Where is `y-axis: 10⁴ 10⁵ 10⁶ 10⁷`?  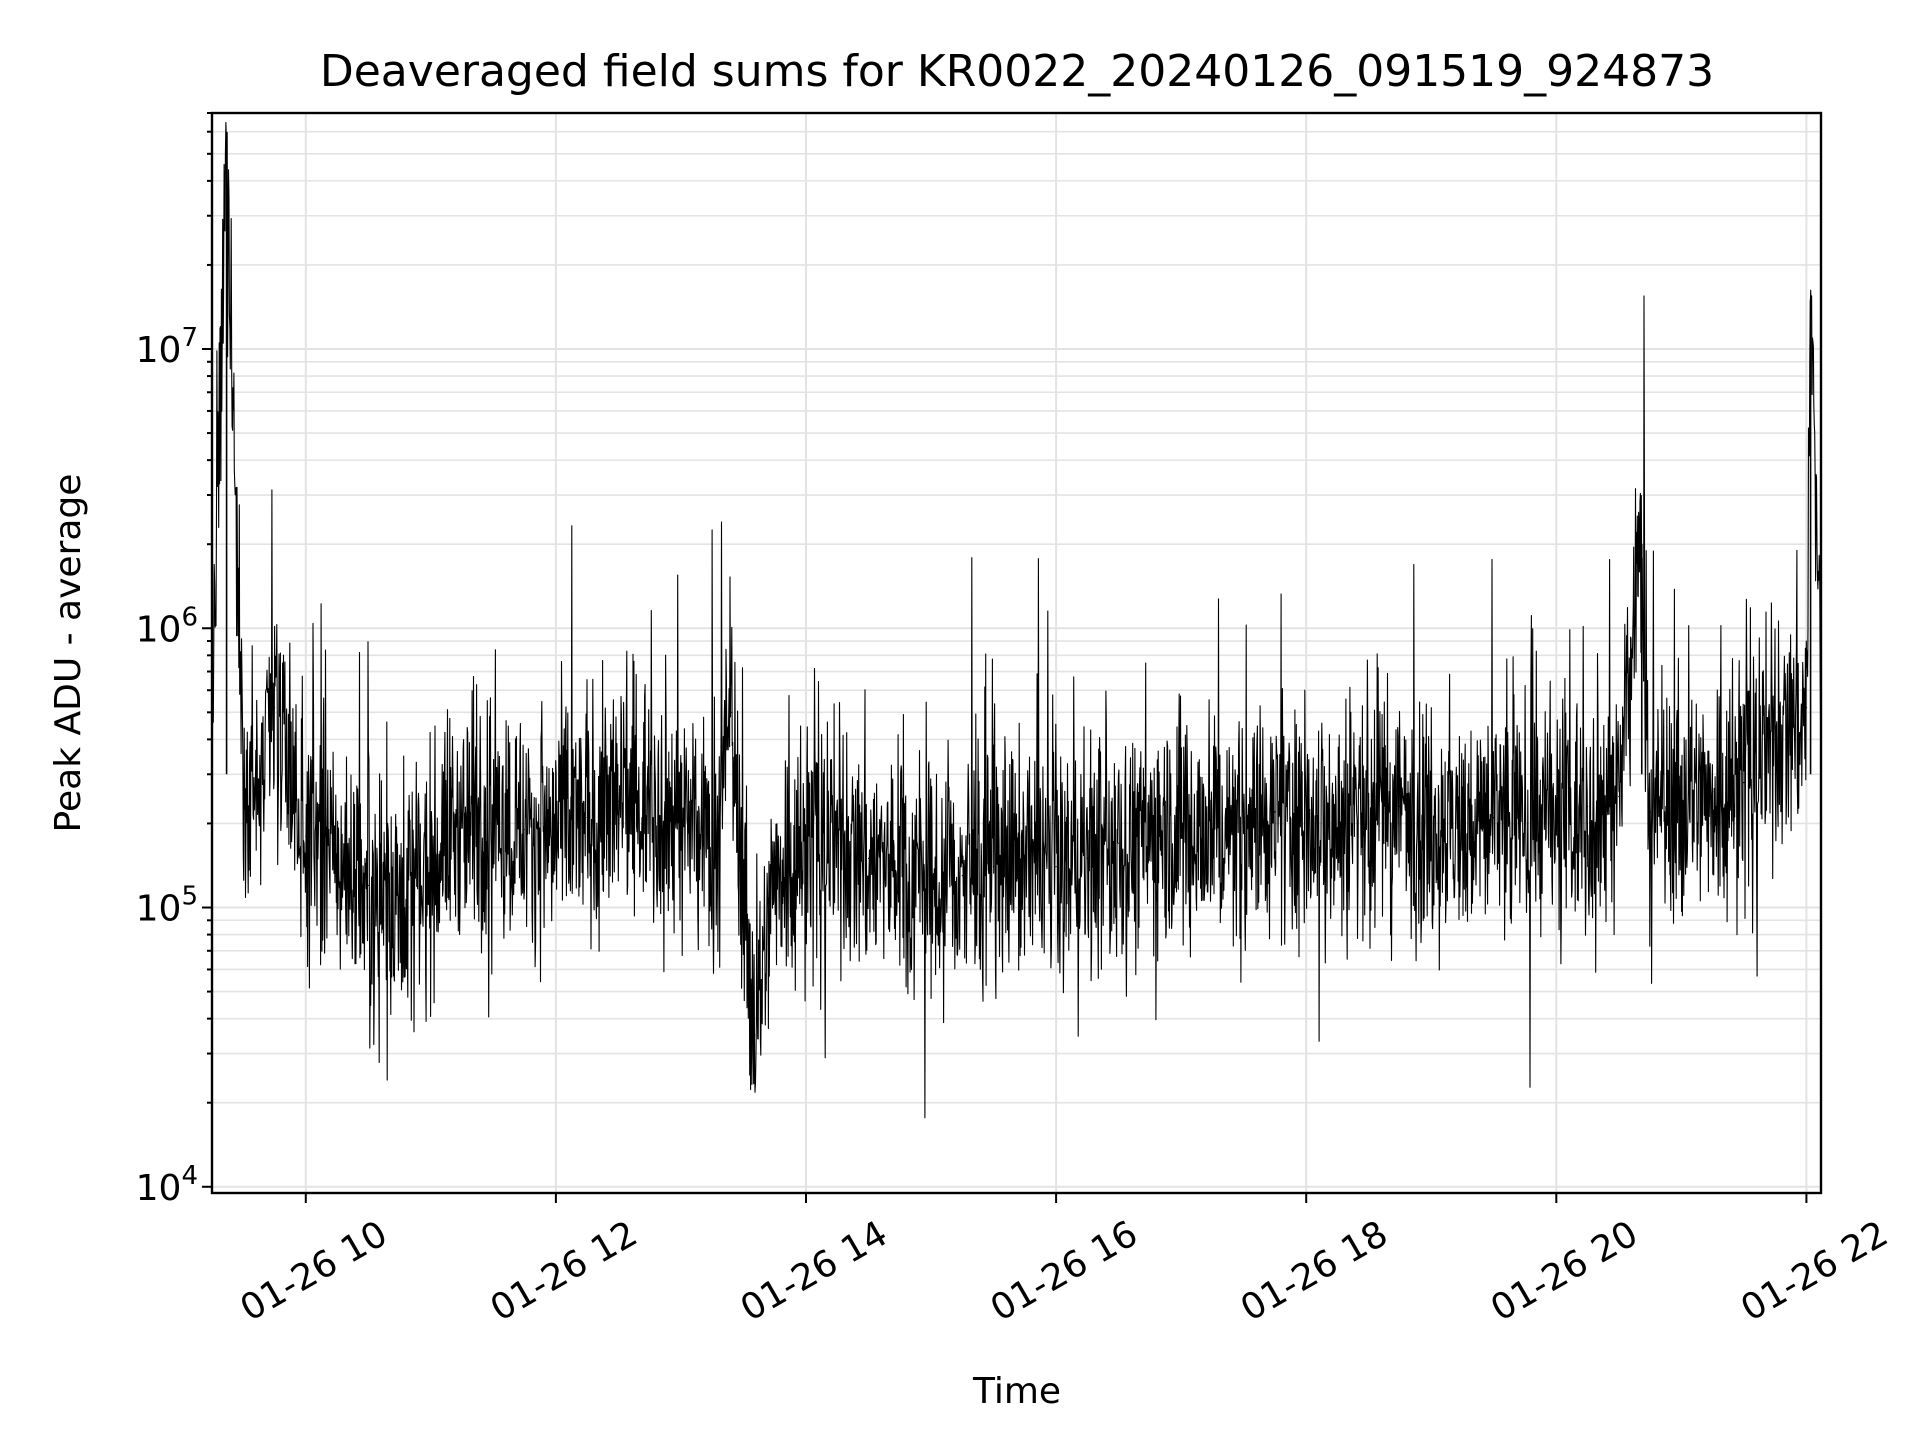 y-axis: 10⁴ 10⁵ 10⁶ 10⁷ is located at coordinates (174, 660).